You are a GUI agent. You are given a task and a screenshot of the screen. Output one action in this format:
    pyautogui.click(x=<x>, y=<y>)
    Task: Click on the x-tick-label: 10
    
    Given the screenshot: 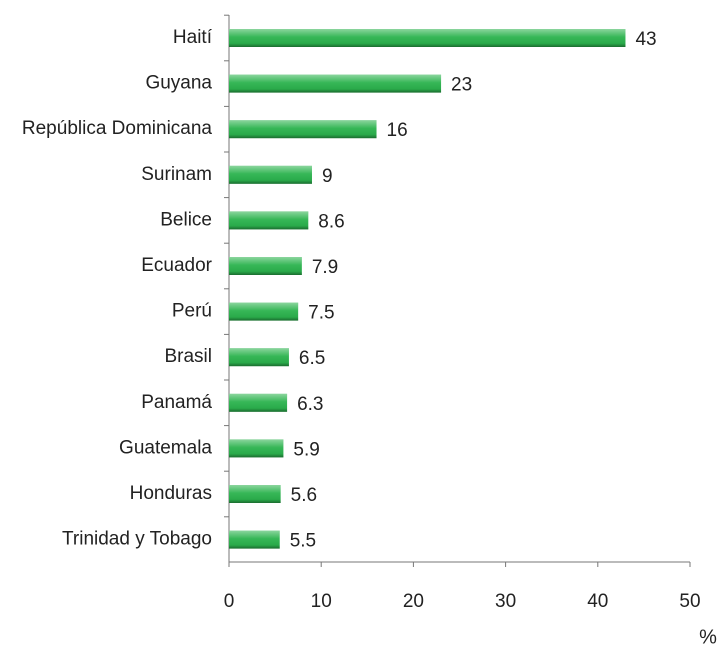 What is the action you would take?
    pyautogui.click(x=321, y=601)
    